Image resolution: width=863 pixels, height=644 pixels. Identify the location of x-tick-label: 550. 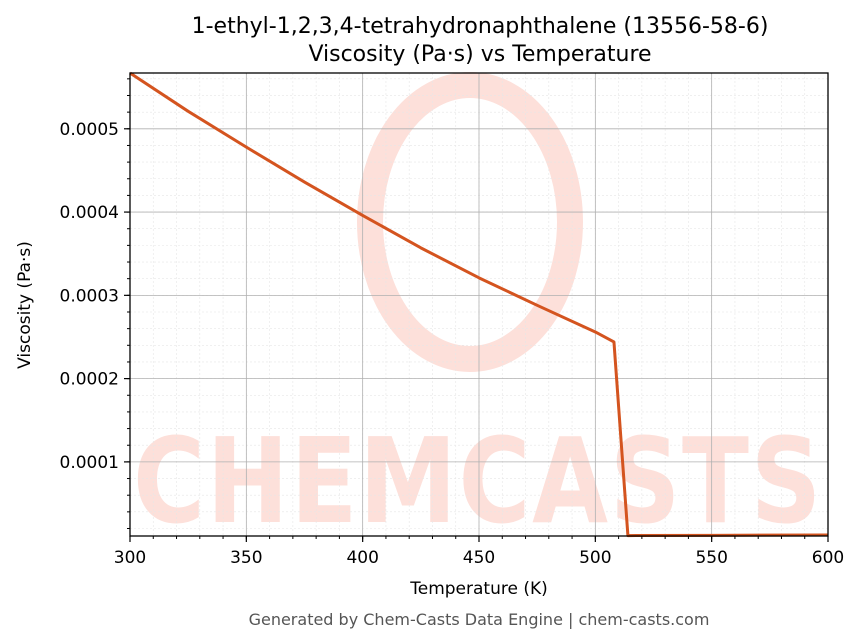
(711, 558).